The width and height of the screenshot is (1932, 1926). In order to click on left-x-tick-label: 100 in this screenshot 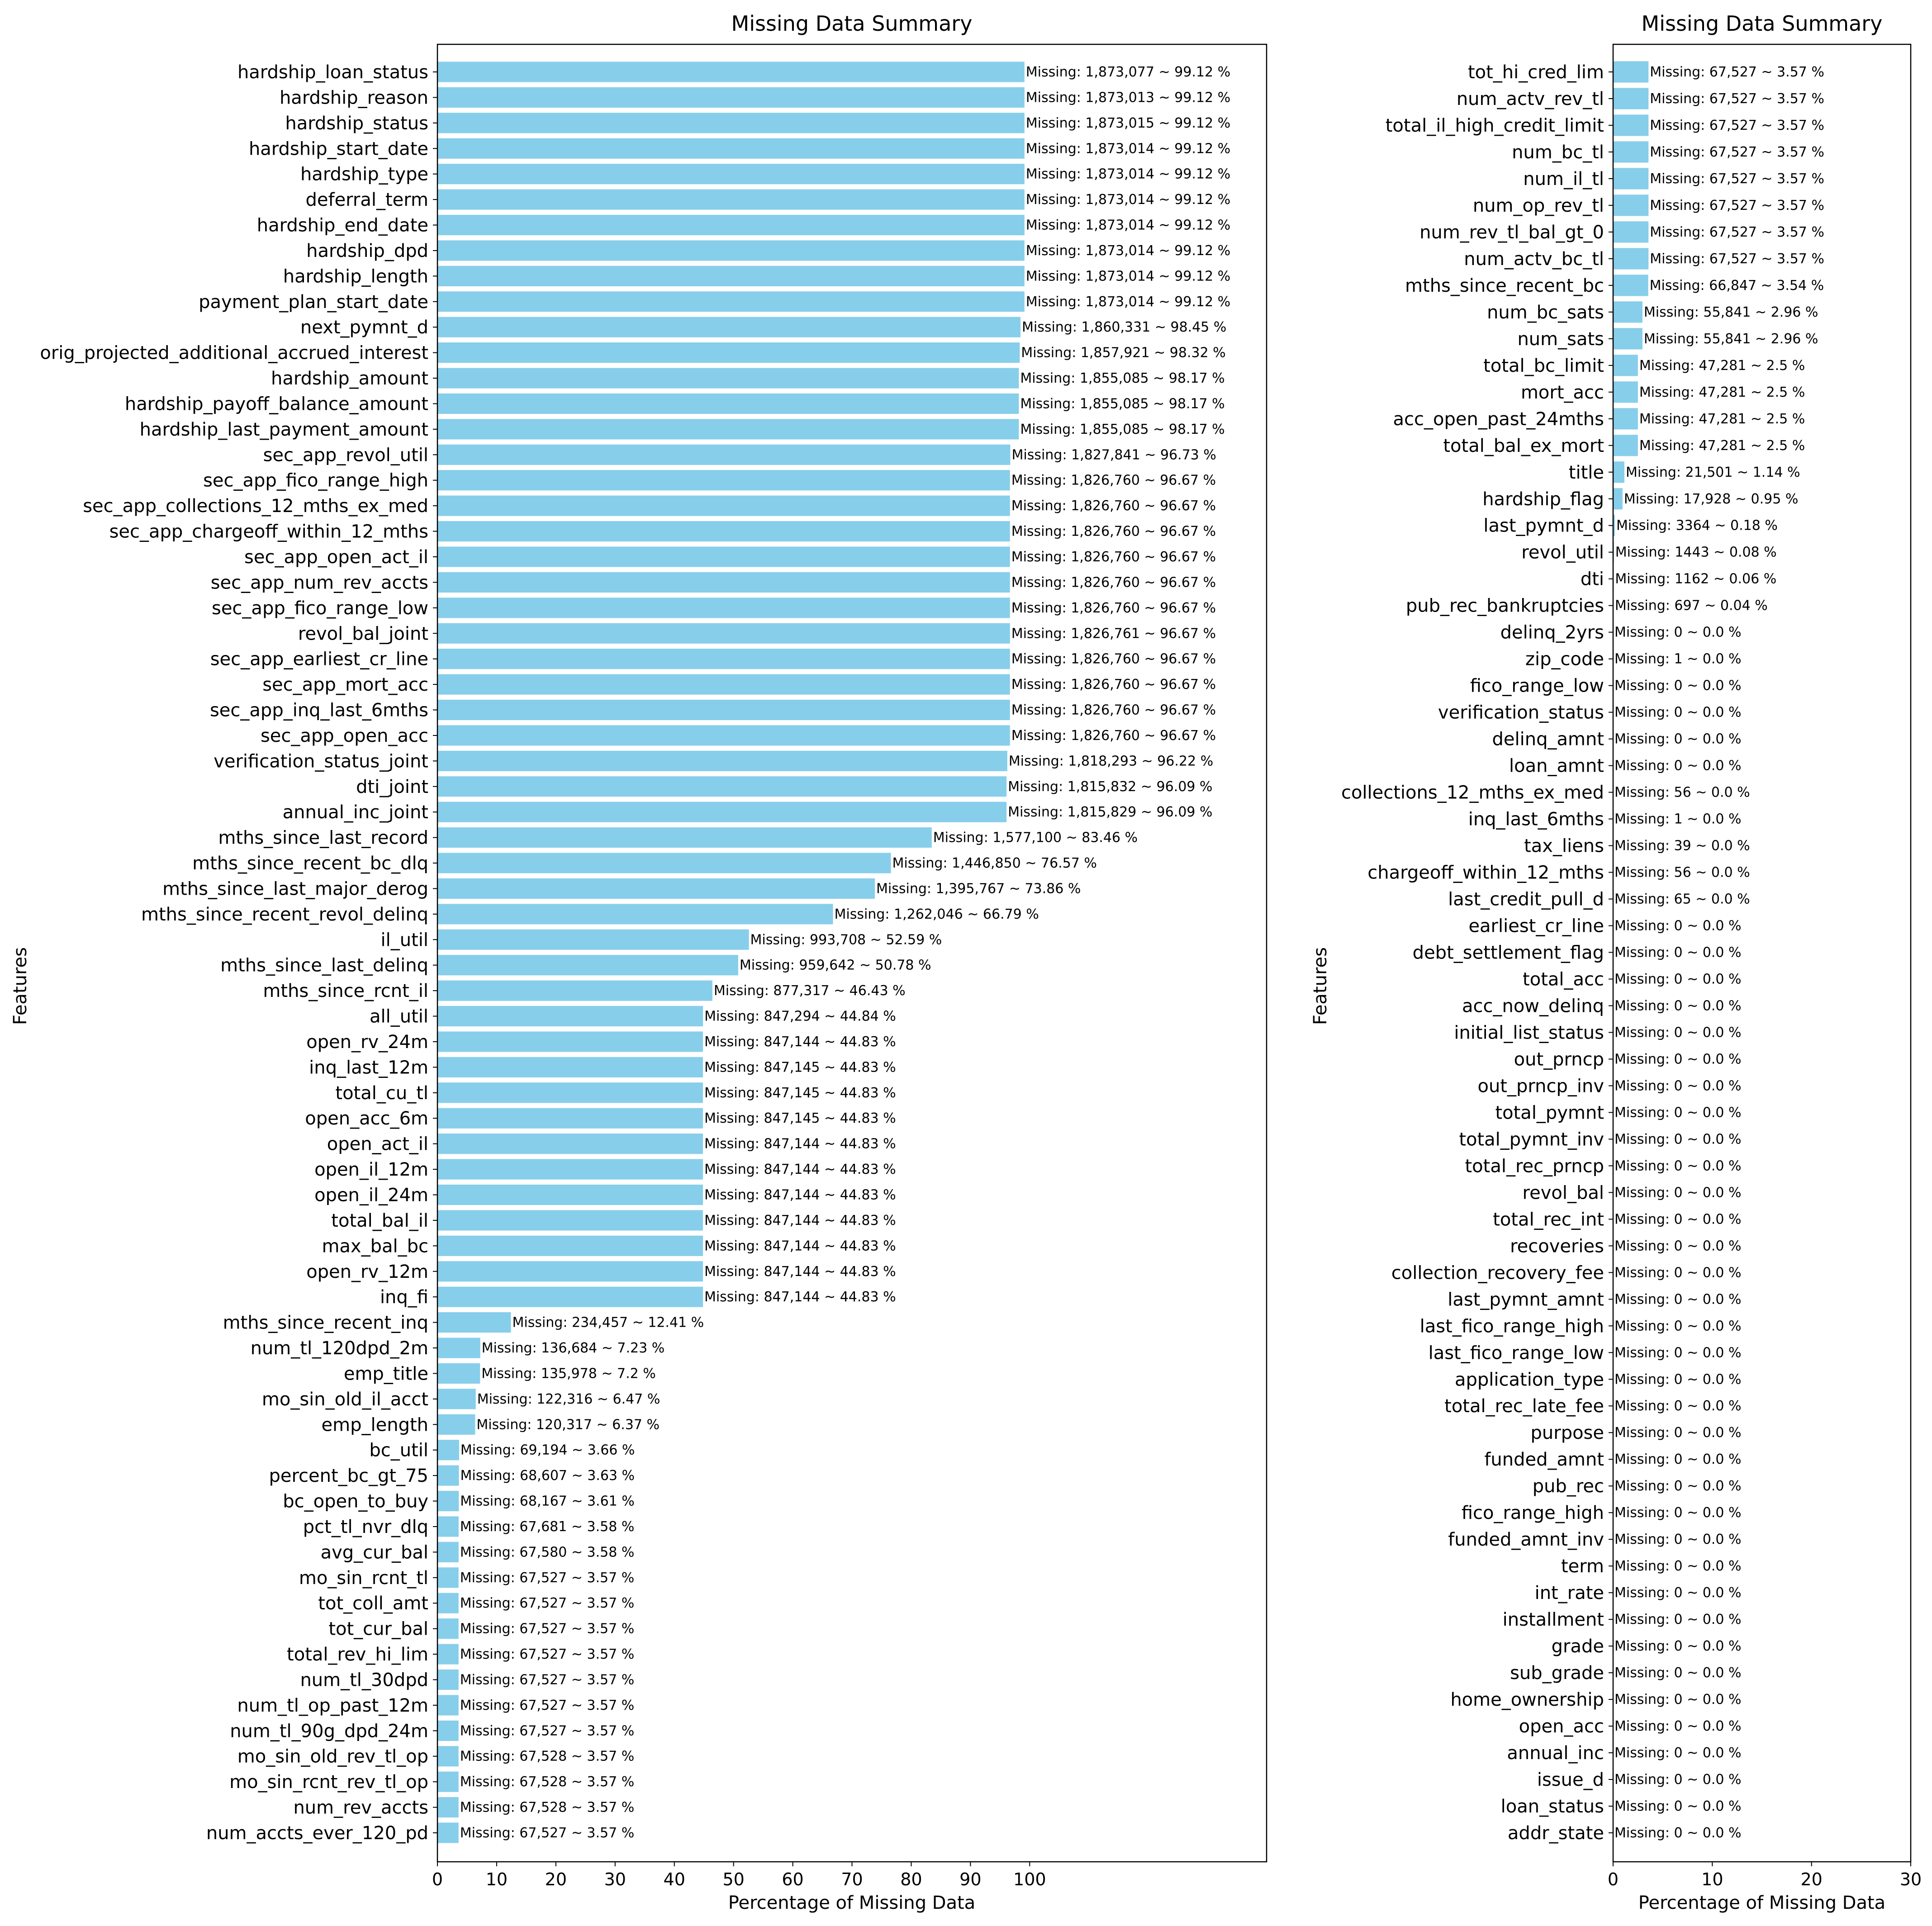, I will do `click(1029, 1879)`.